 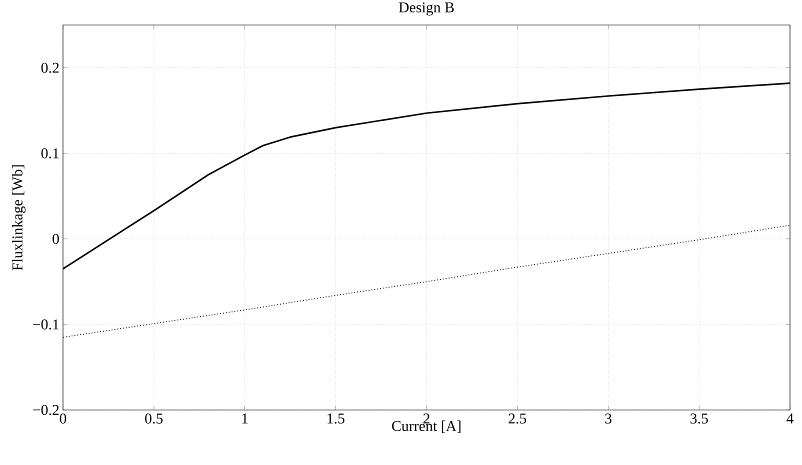 I want to click on x-tick-label: 2, so click(x=426, y=419).